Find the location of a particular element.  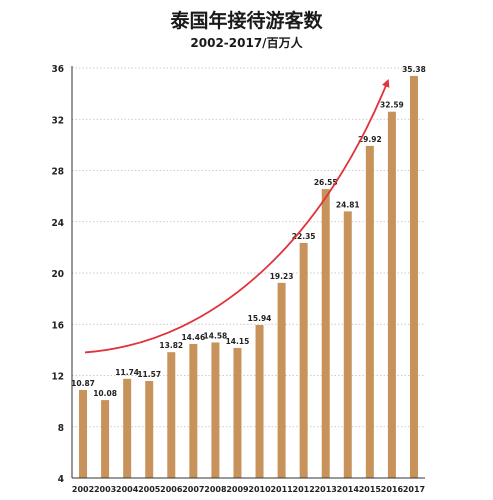

x-tick-label: 2003 is located at coordinates (105, 489).